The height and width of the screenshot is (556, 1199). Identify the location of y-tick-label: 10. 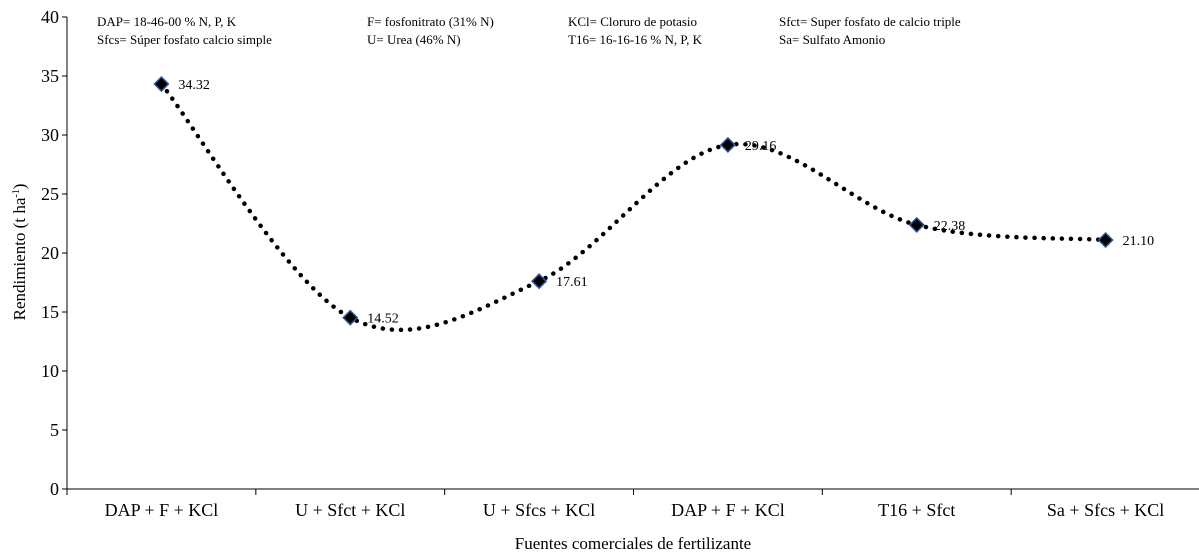
(50, 371).